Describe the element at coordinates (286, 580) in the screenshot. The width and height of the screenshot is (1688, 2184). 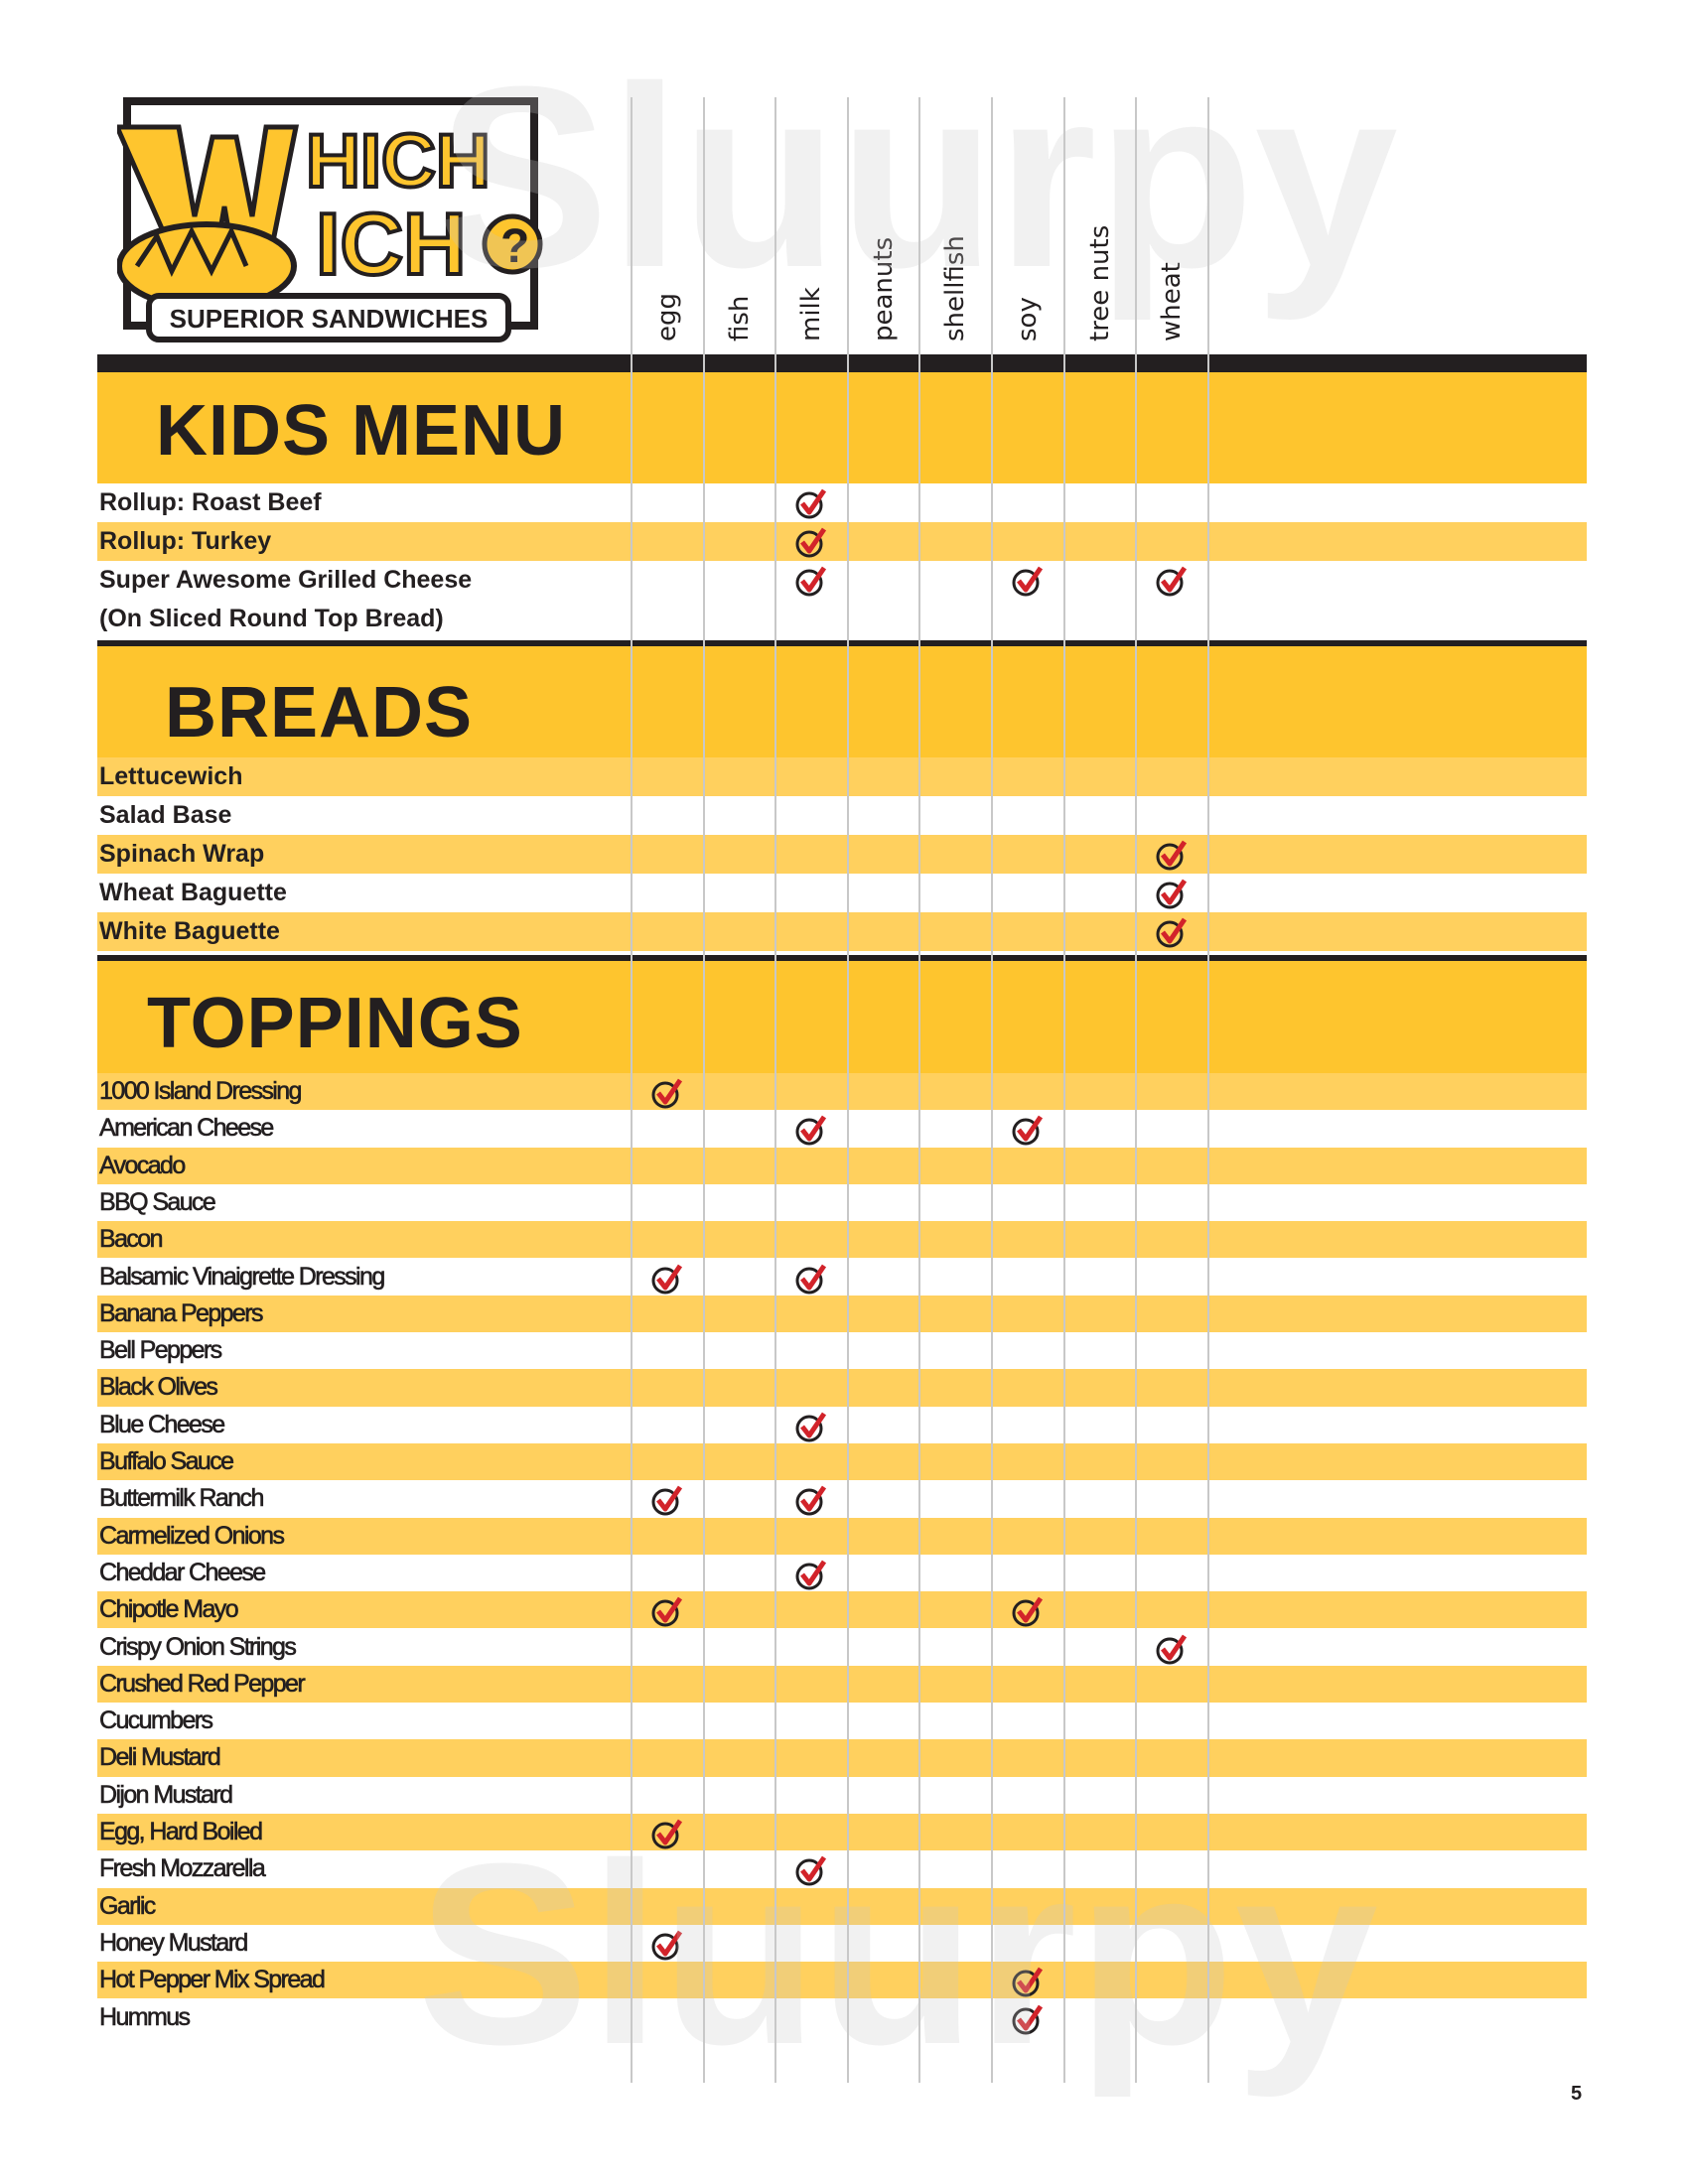
I see `item-name: Super Awesome Grilled Cheese` at that location.